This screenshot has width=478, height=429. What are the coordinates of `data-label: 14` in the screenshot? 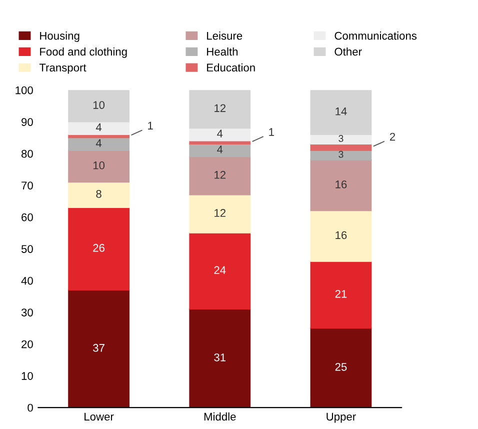 It's located at (341, 112).